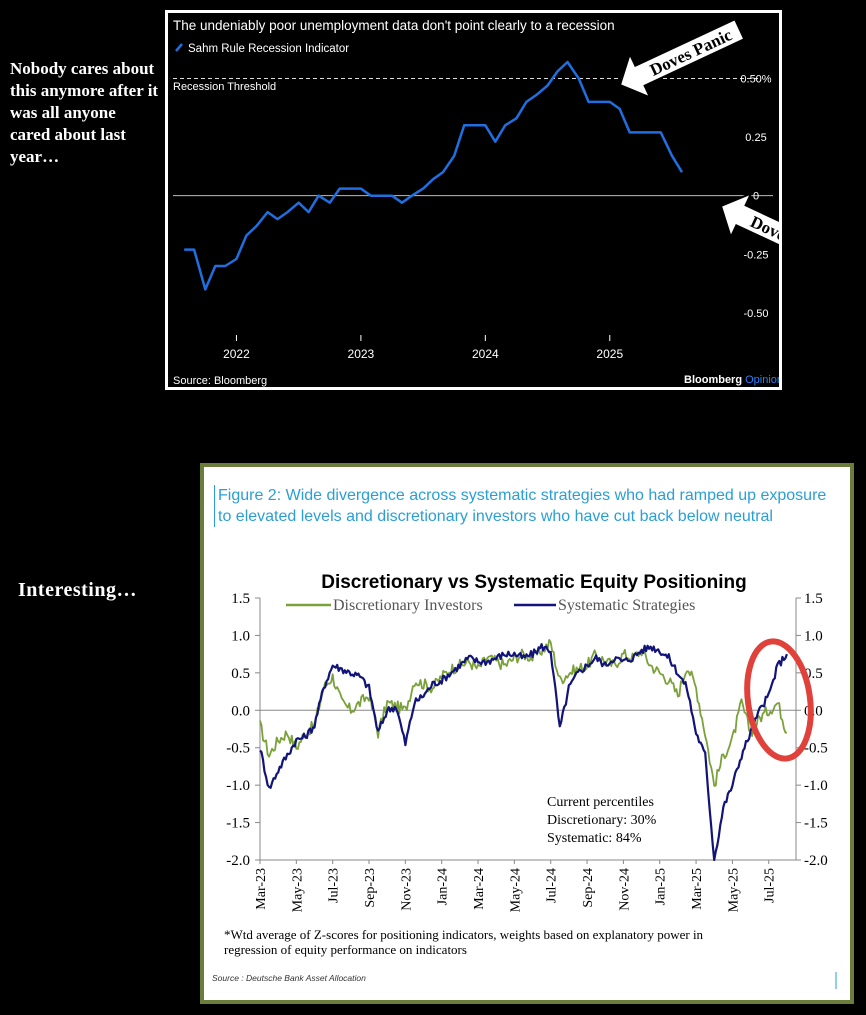 This screenshot has height=1015, width=866. I want to click on xtick-label: May-23, so click(297, 890).